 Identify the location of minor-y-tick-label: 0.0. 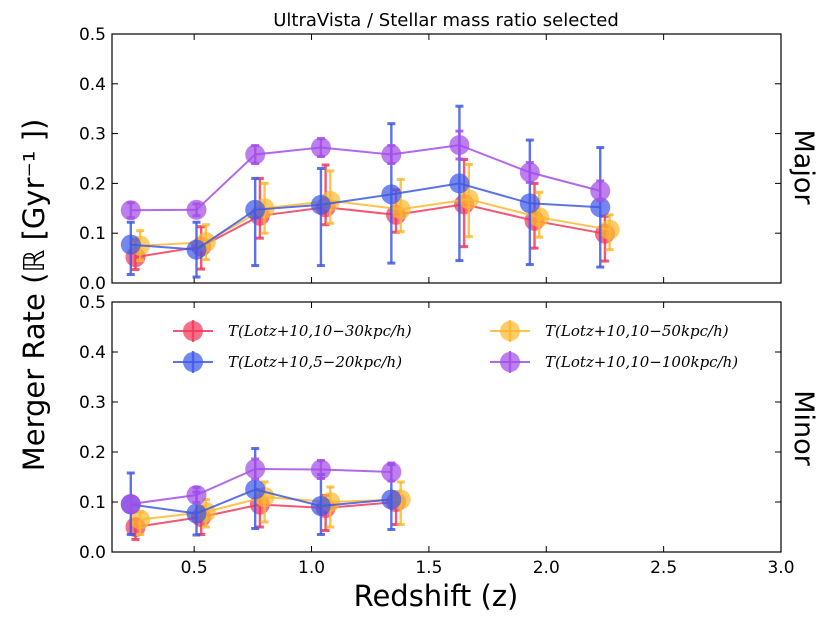
(92, 553).